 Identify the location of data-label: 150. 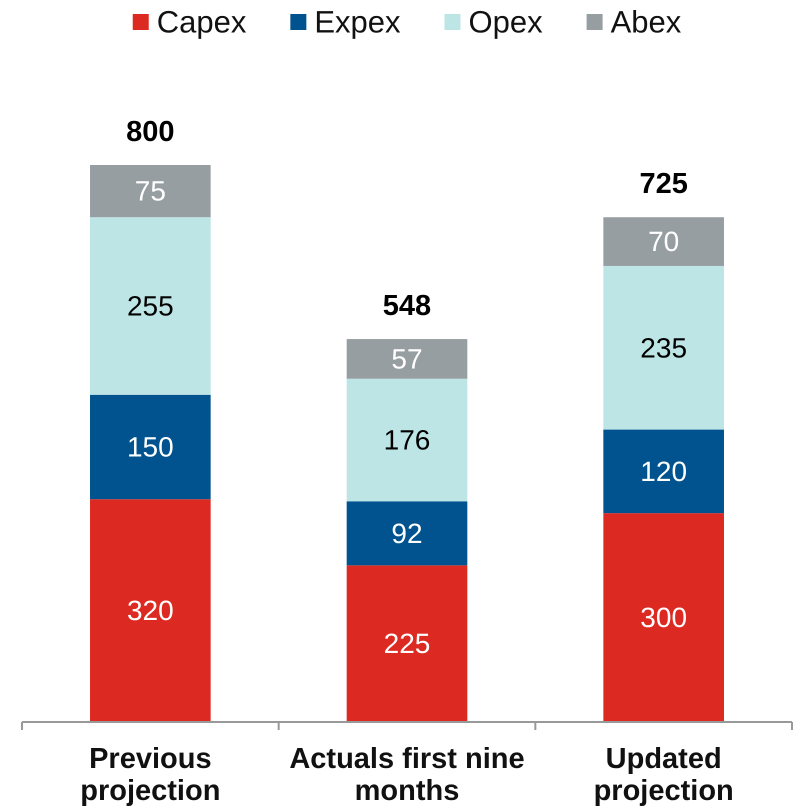
(150, 446).